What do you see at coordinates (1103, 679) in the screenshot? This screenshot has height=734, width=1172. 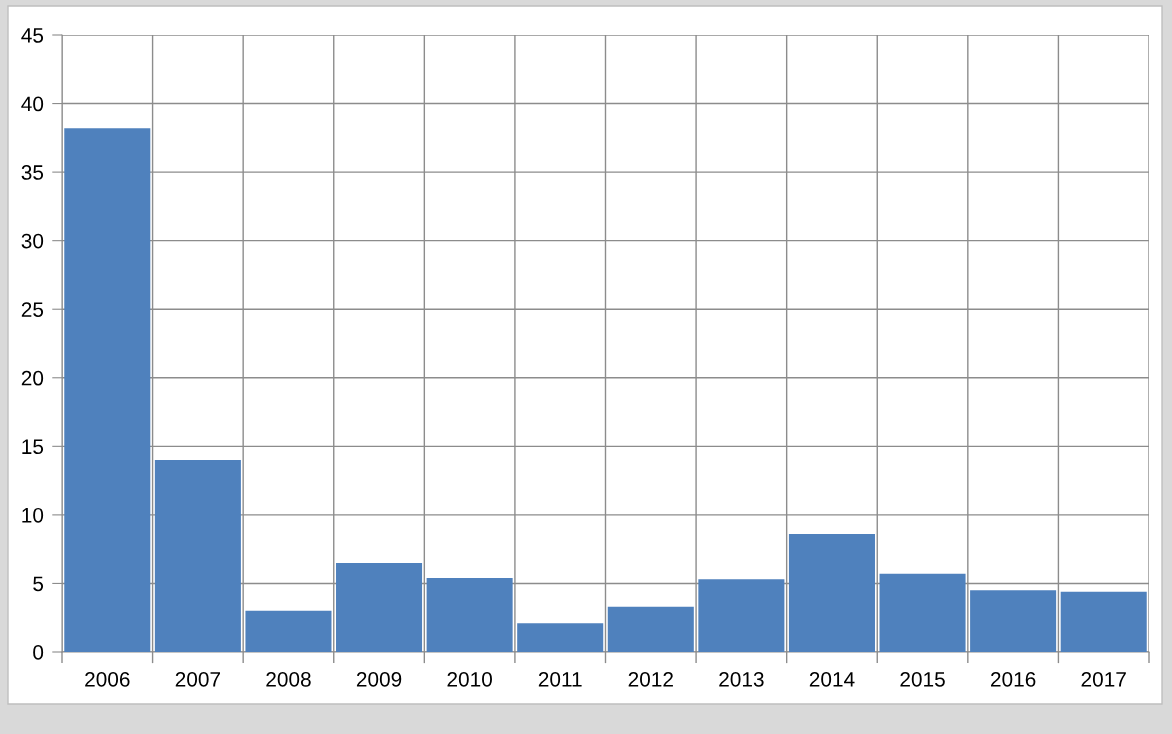 I see `x-tick-label: 2017` at bounding box center [1103, 679].